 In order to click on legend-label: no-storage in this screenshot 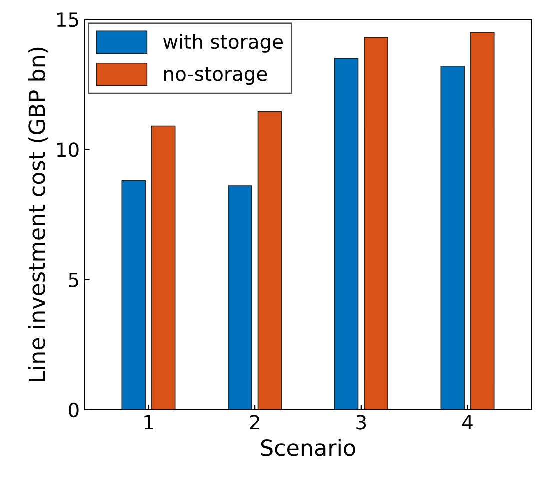, I will do `click(216, 76)`.